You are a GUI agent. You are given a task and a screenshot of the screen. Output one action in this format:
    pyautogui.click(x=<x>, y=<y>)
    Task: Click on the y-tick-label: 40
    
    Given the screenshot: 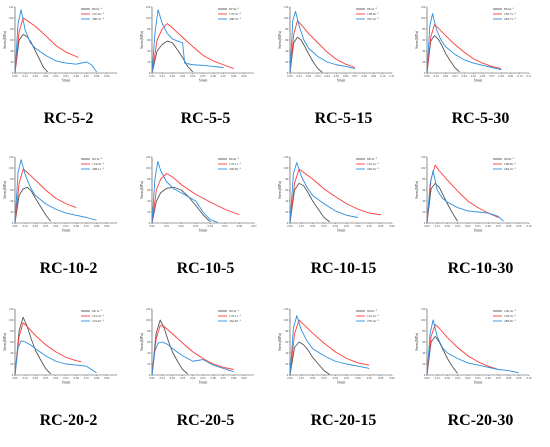 What is the action you would take?
    pyautogui.click(x=424, y=51)
    